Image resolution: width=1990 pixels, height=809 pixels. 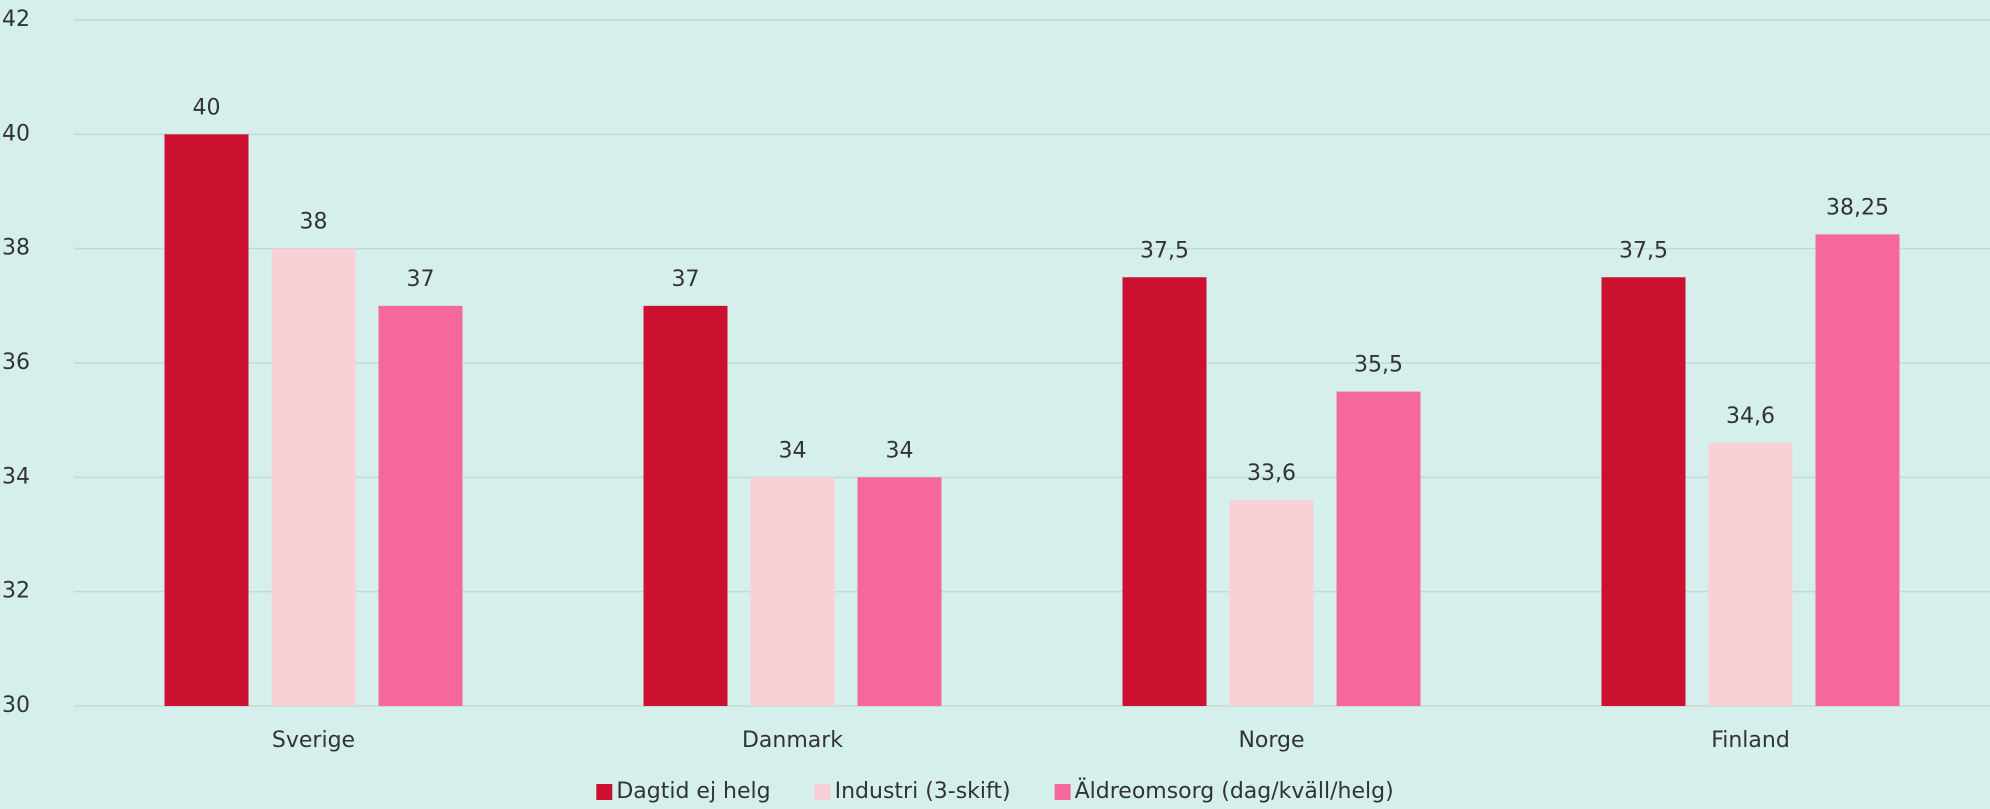 I want to click on y-tick-label: 34, so click(x=16, y=476).